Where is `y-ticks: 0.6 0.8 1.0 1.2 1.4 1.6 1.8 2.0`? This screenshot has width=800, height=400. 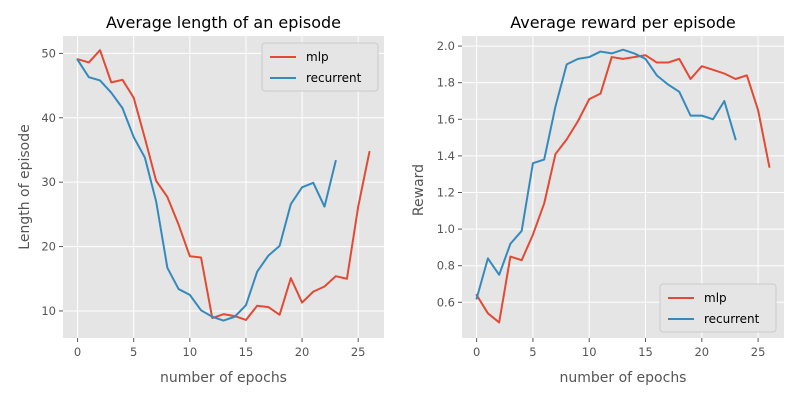
y-ticks: 0.6 0.8 1.0 1.2 1.4 1.6 1.8 2.0 is located at coordinates (449, 174).